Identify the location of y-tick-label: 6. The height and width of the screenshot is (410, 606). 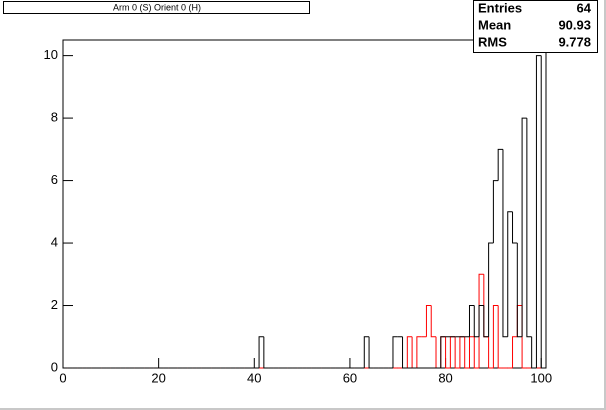
(54, 179).